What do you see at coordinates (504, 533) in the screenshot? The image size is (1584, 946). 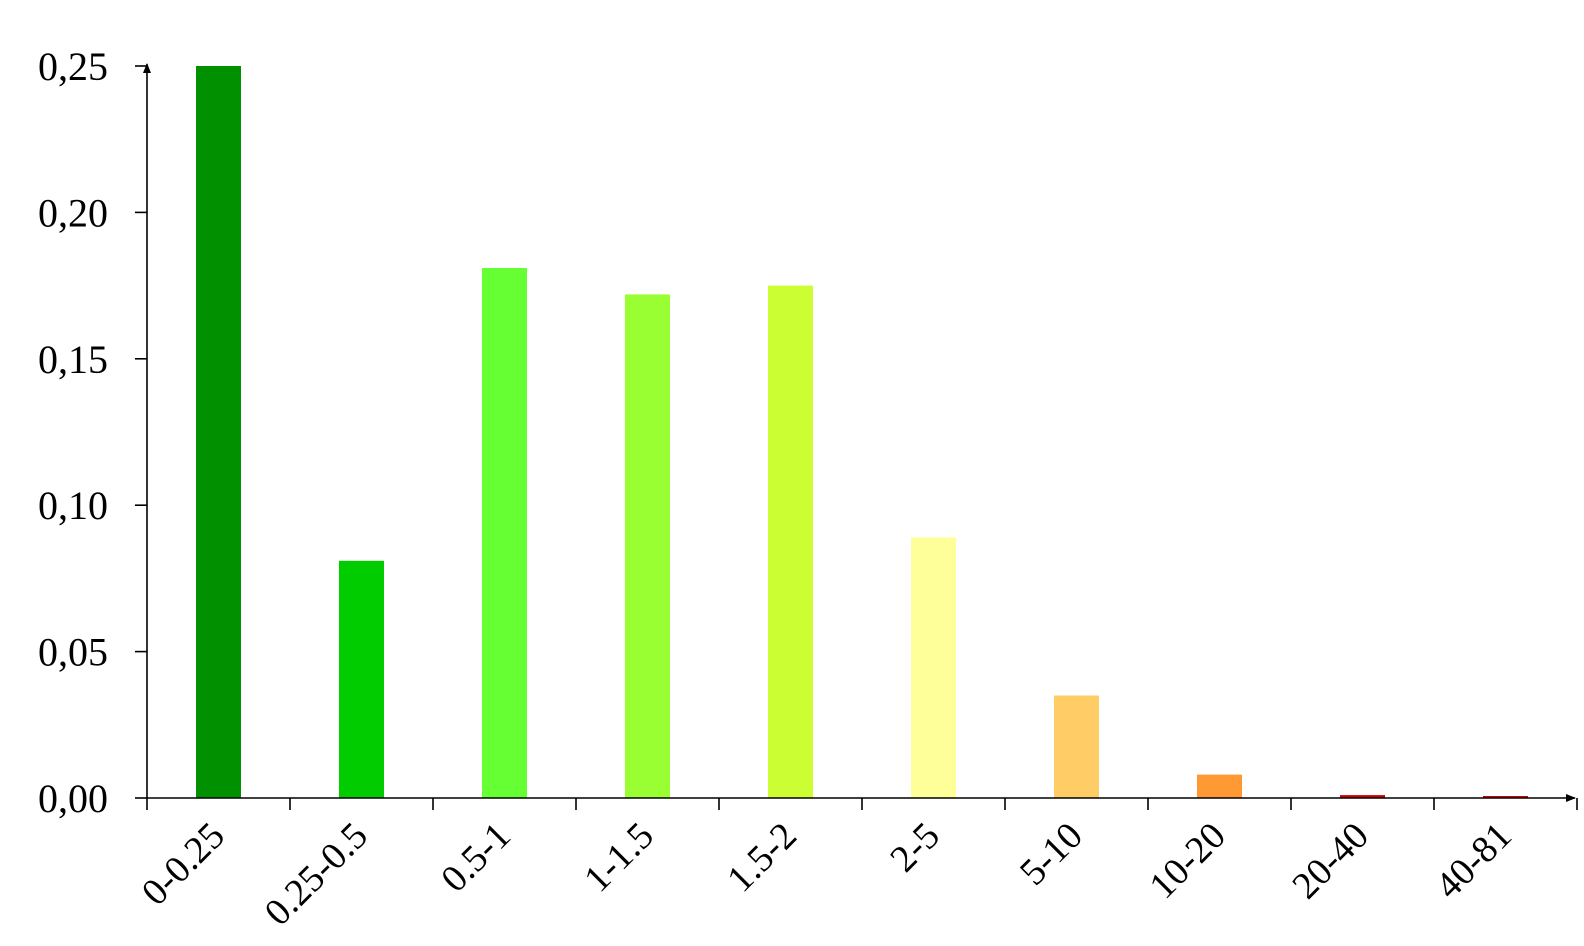 I see `bar-0.5-1` at bounding box center [504, 533].